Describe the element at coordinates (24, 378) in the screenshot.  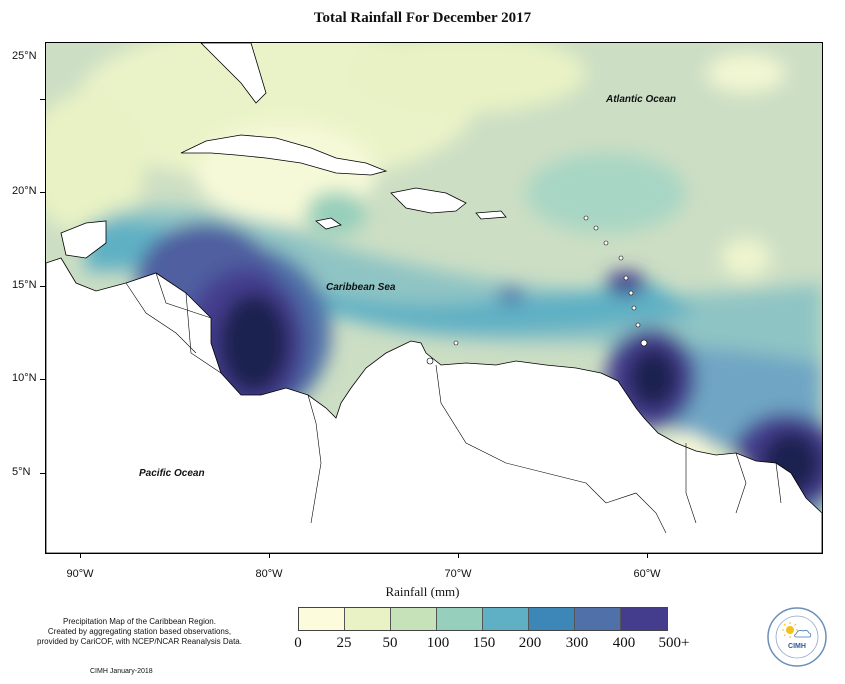
I see `lat-label-10: 10°N` at that location.